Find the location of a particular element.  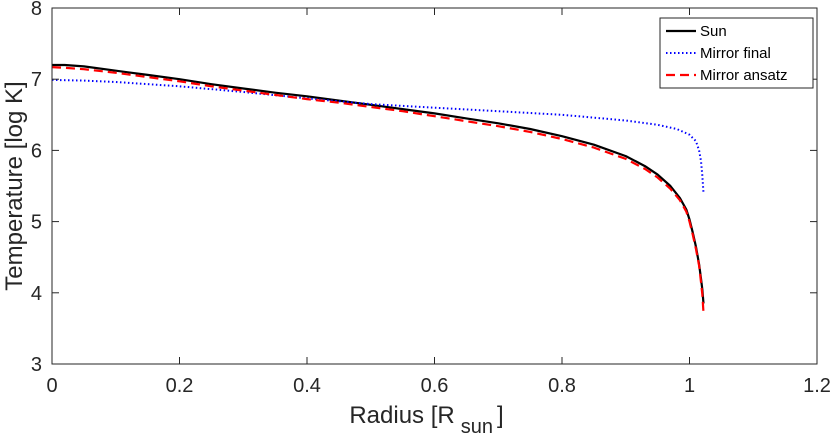

x-tick-label: 0.4 is located at coordinates (307, 386).